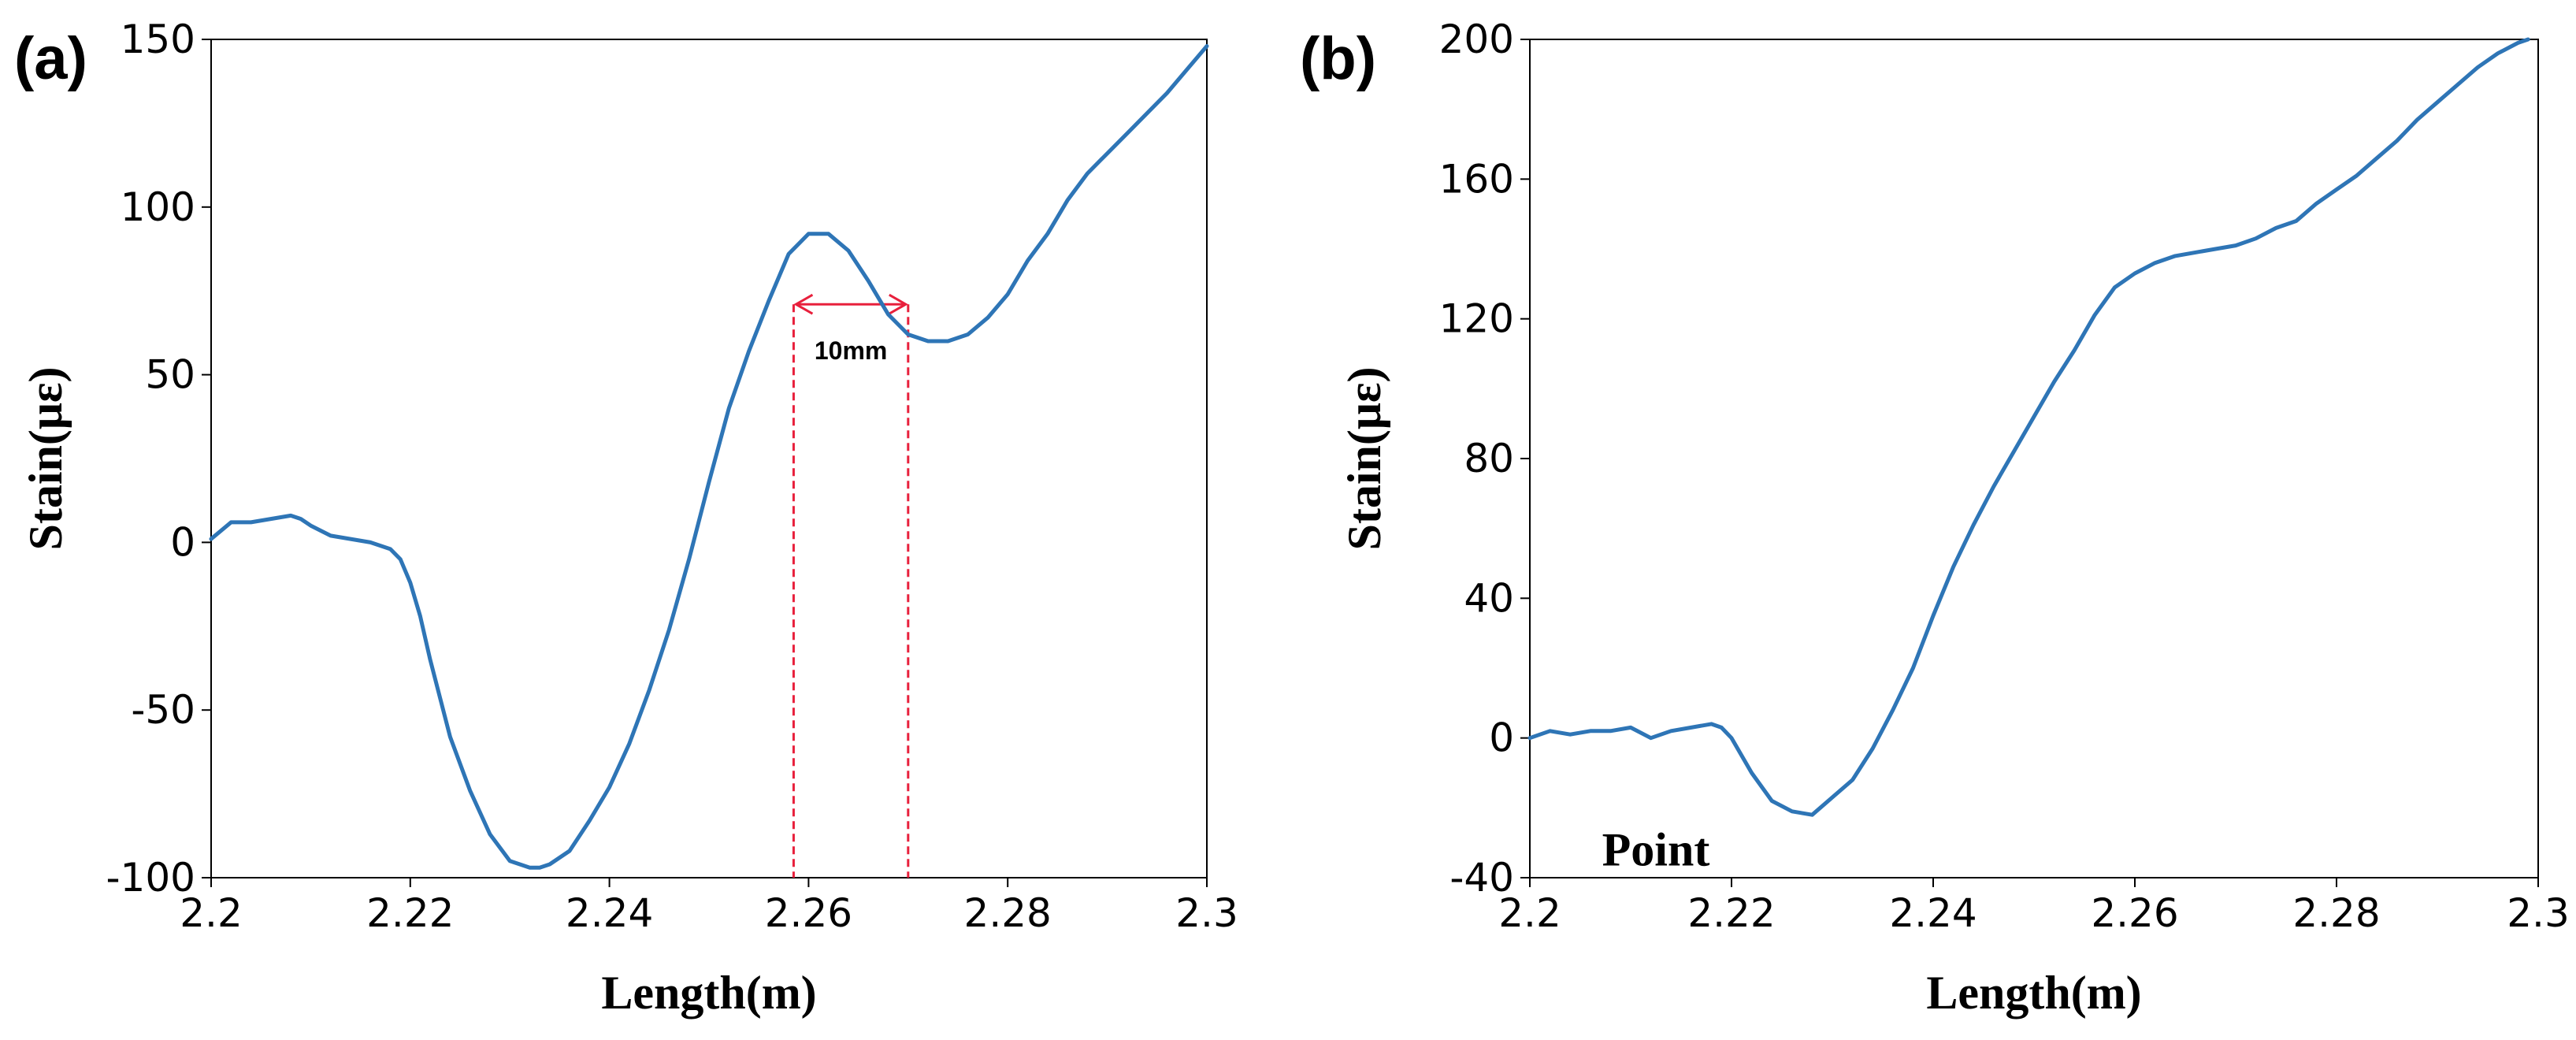 This screenshot has height=1040, width=2576. What do you see at coordinates (898, 304) in the screenshot?
I see `arrow-head-right` at bounding box center [898, 304].